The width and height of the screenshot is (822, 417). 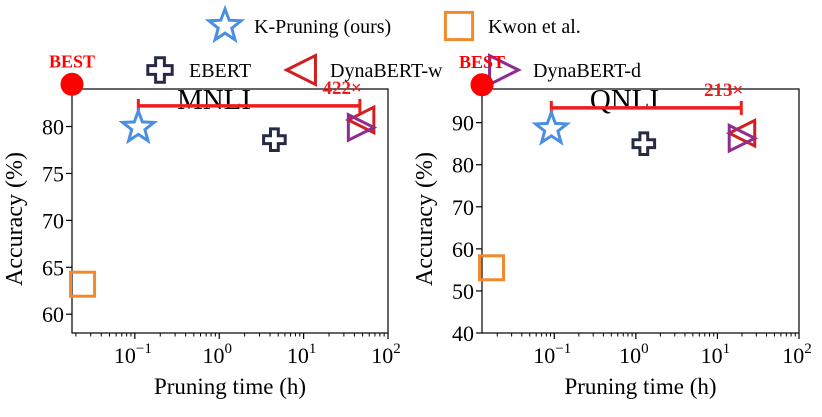 I want to click on legend-item: Kwon et al., so click(x=512, y=26).